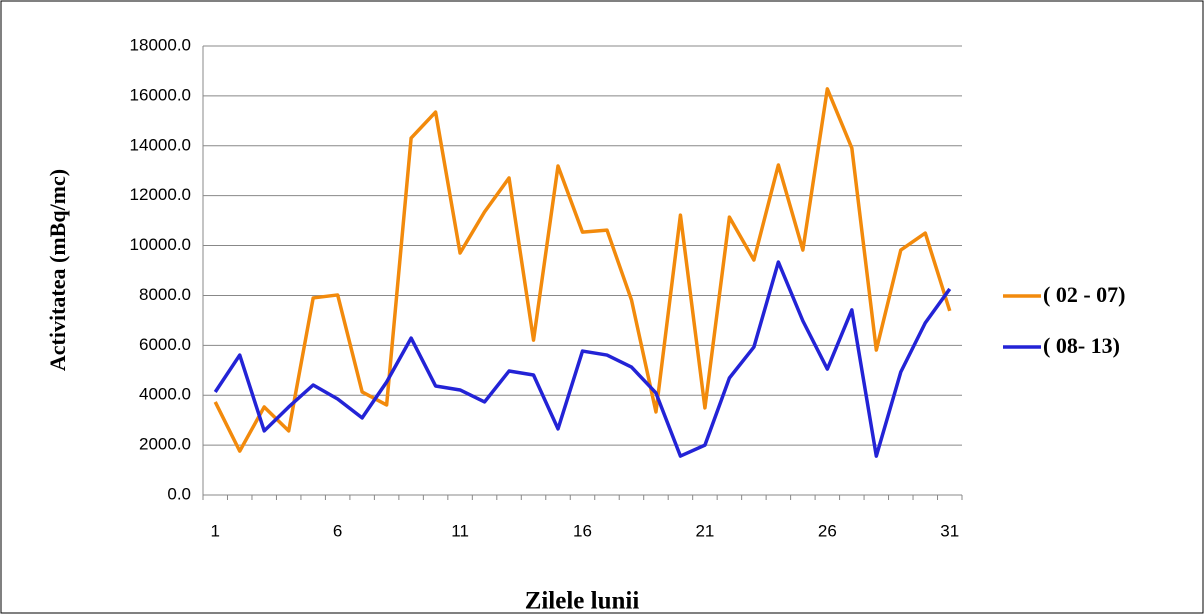  I want to click on y-tick-label: 2000.0, so click(165, 444).